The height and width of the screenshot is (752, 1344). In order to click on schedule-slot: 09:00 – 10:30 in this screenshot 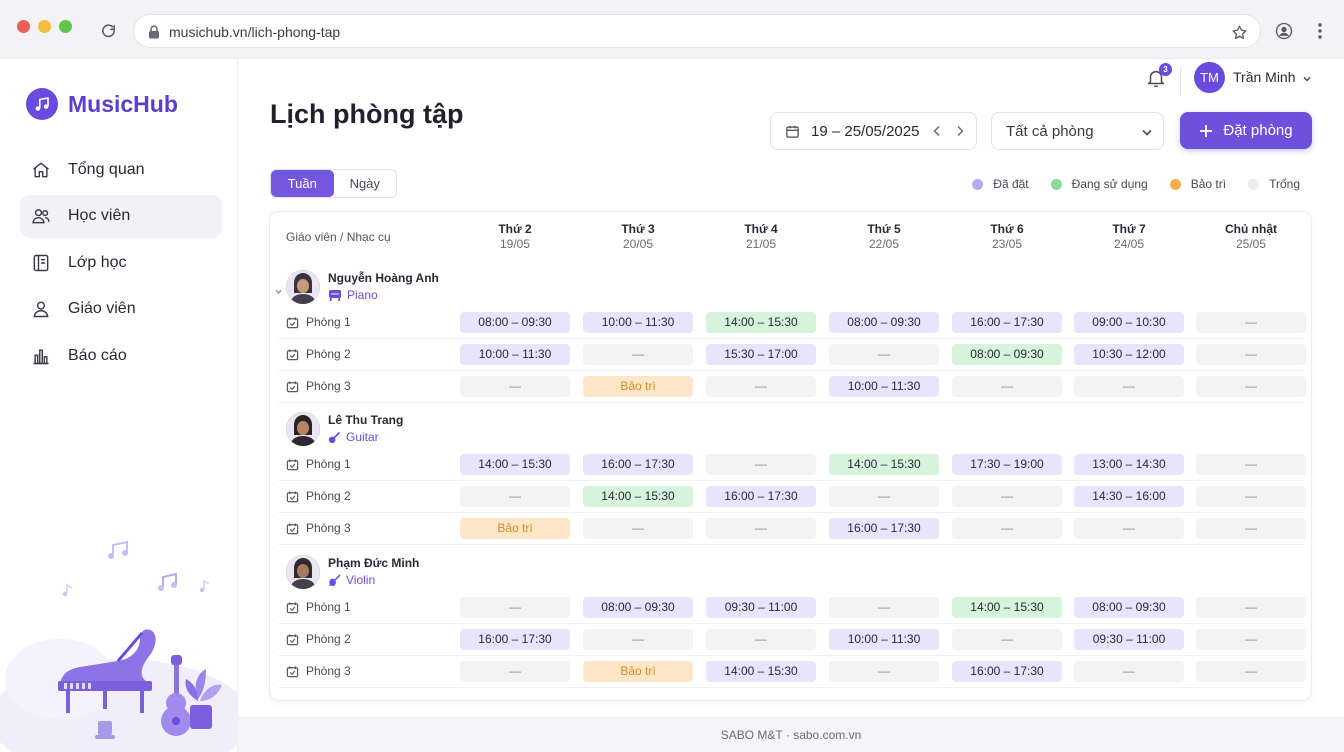, I will do `click(1129, 322)`.